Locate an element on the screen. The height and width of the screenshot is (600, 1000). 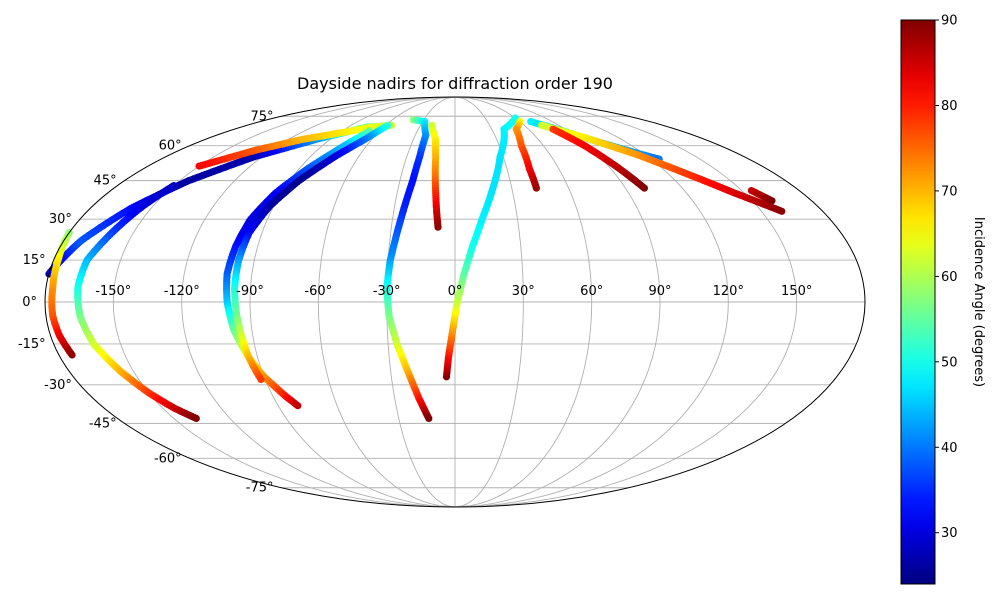
lat-tick-label: -30° is located at coordinates (58, 385).